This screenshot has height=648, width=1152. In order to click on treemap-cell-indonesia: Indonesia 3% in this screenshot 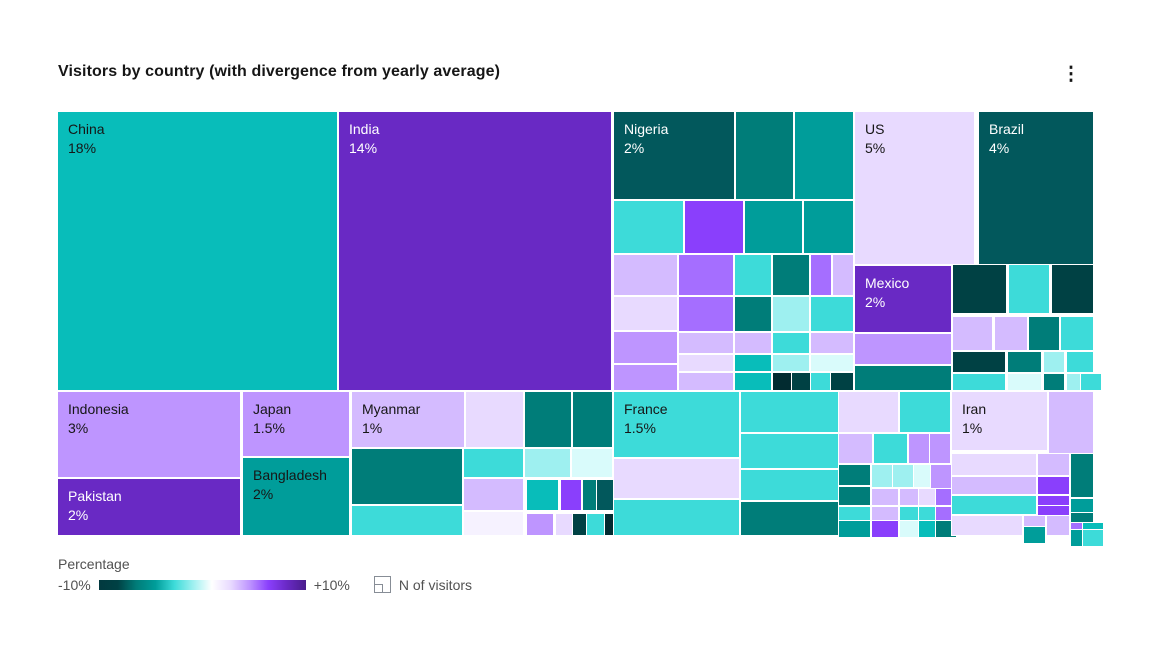, I will do `click(149, 434)`.